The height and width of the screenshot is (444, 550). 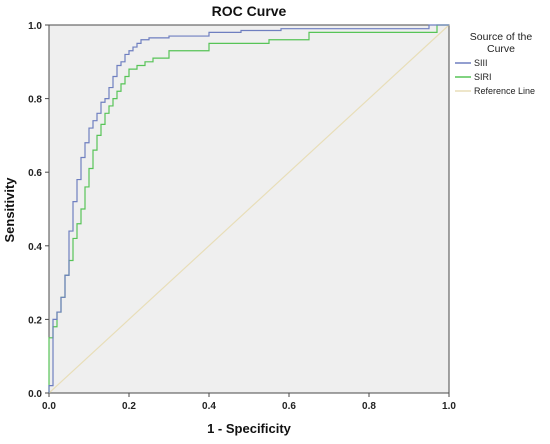 I want to click on y-tick-label: 0.6, so click(x=35, y=173).